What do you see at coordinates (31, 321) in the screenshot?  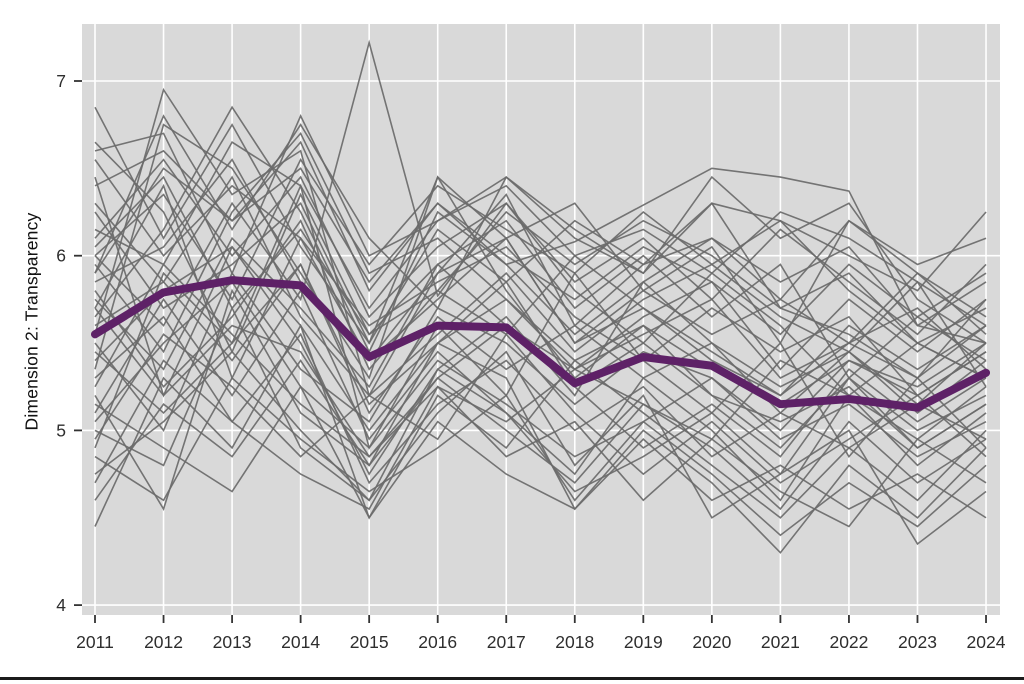 I see `y-axis-title: Dimension 2: Transparency` at bounding box center [31, 321].